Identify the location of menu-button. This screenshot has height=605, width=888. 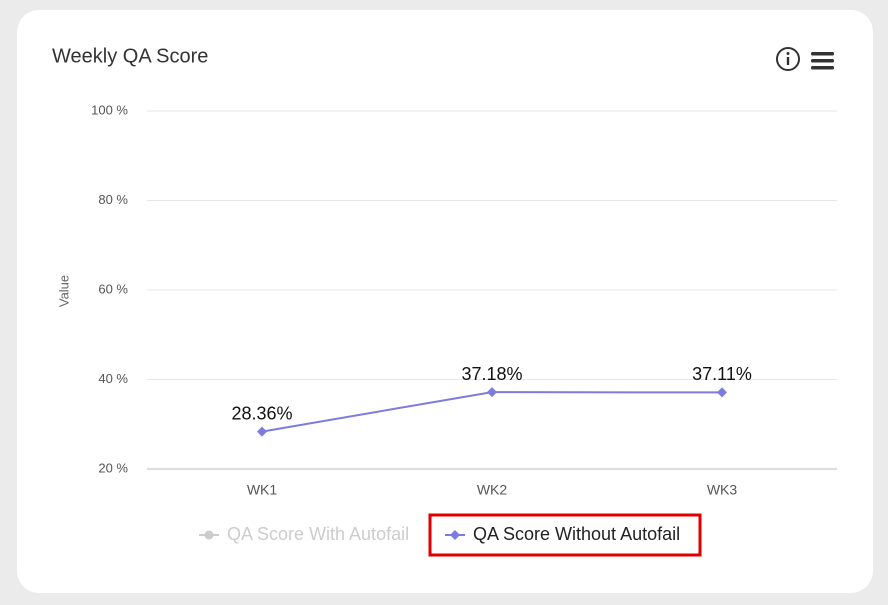
(822, 61).